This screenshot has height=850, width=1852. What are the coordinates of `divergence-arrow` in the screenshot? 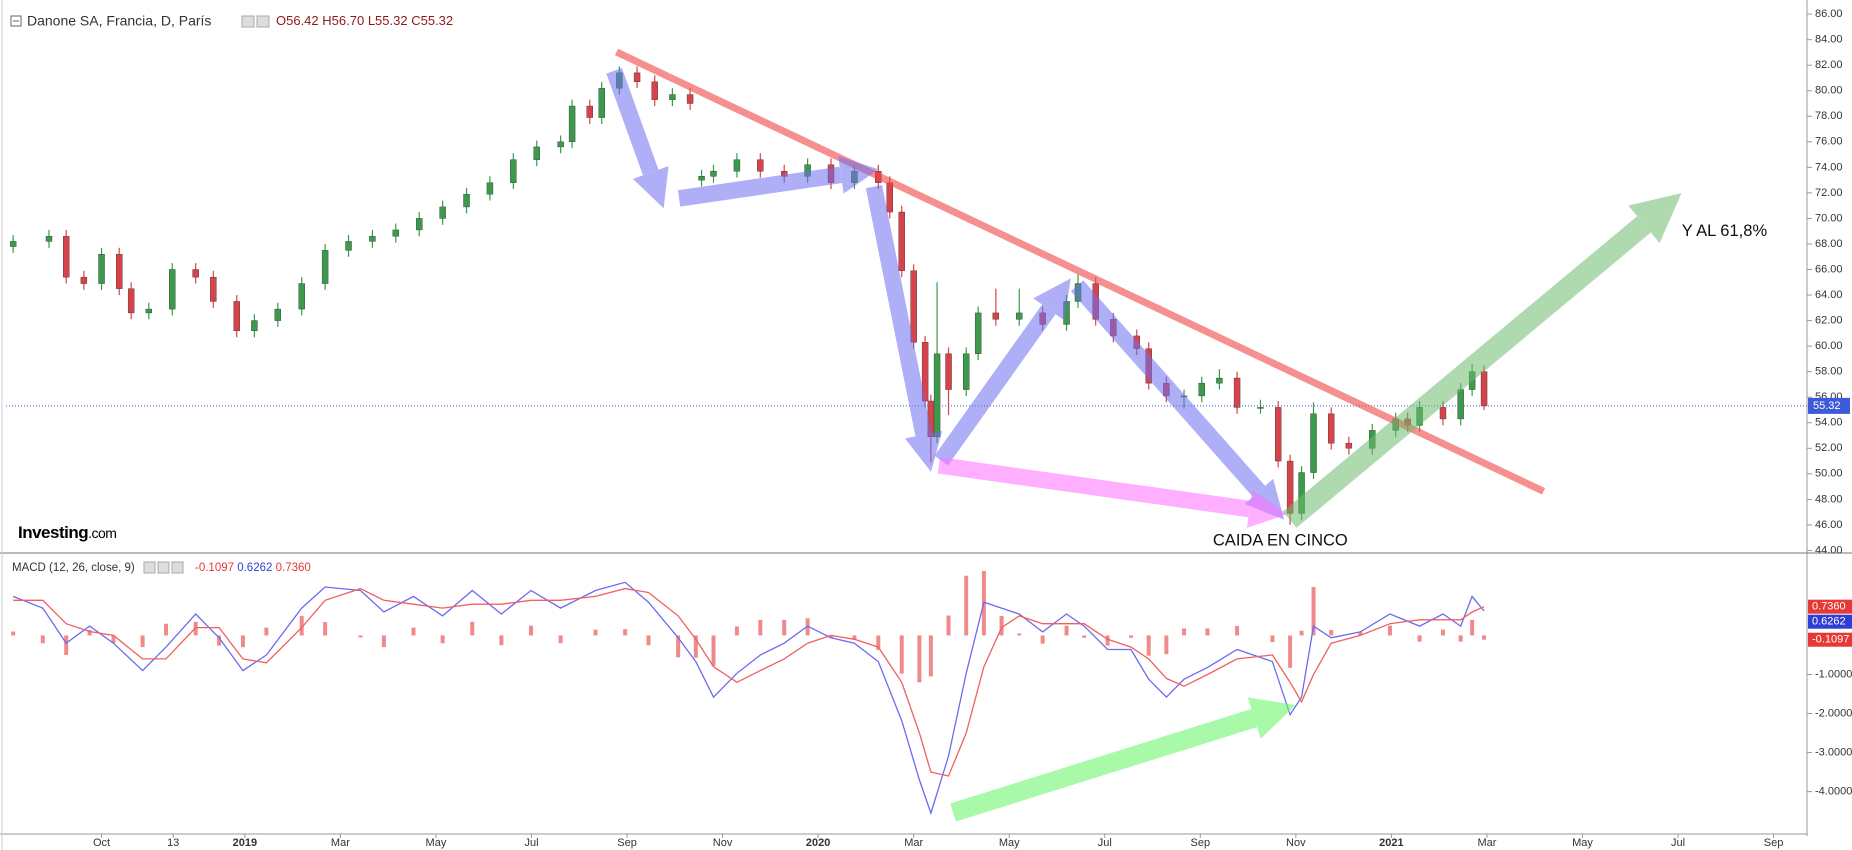 It's located at (1112, 492).